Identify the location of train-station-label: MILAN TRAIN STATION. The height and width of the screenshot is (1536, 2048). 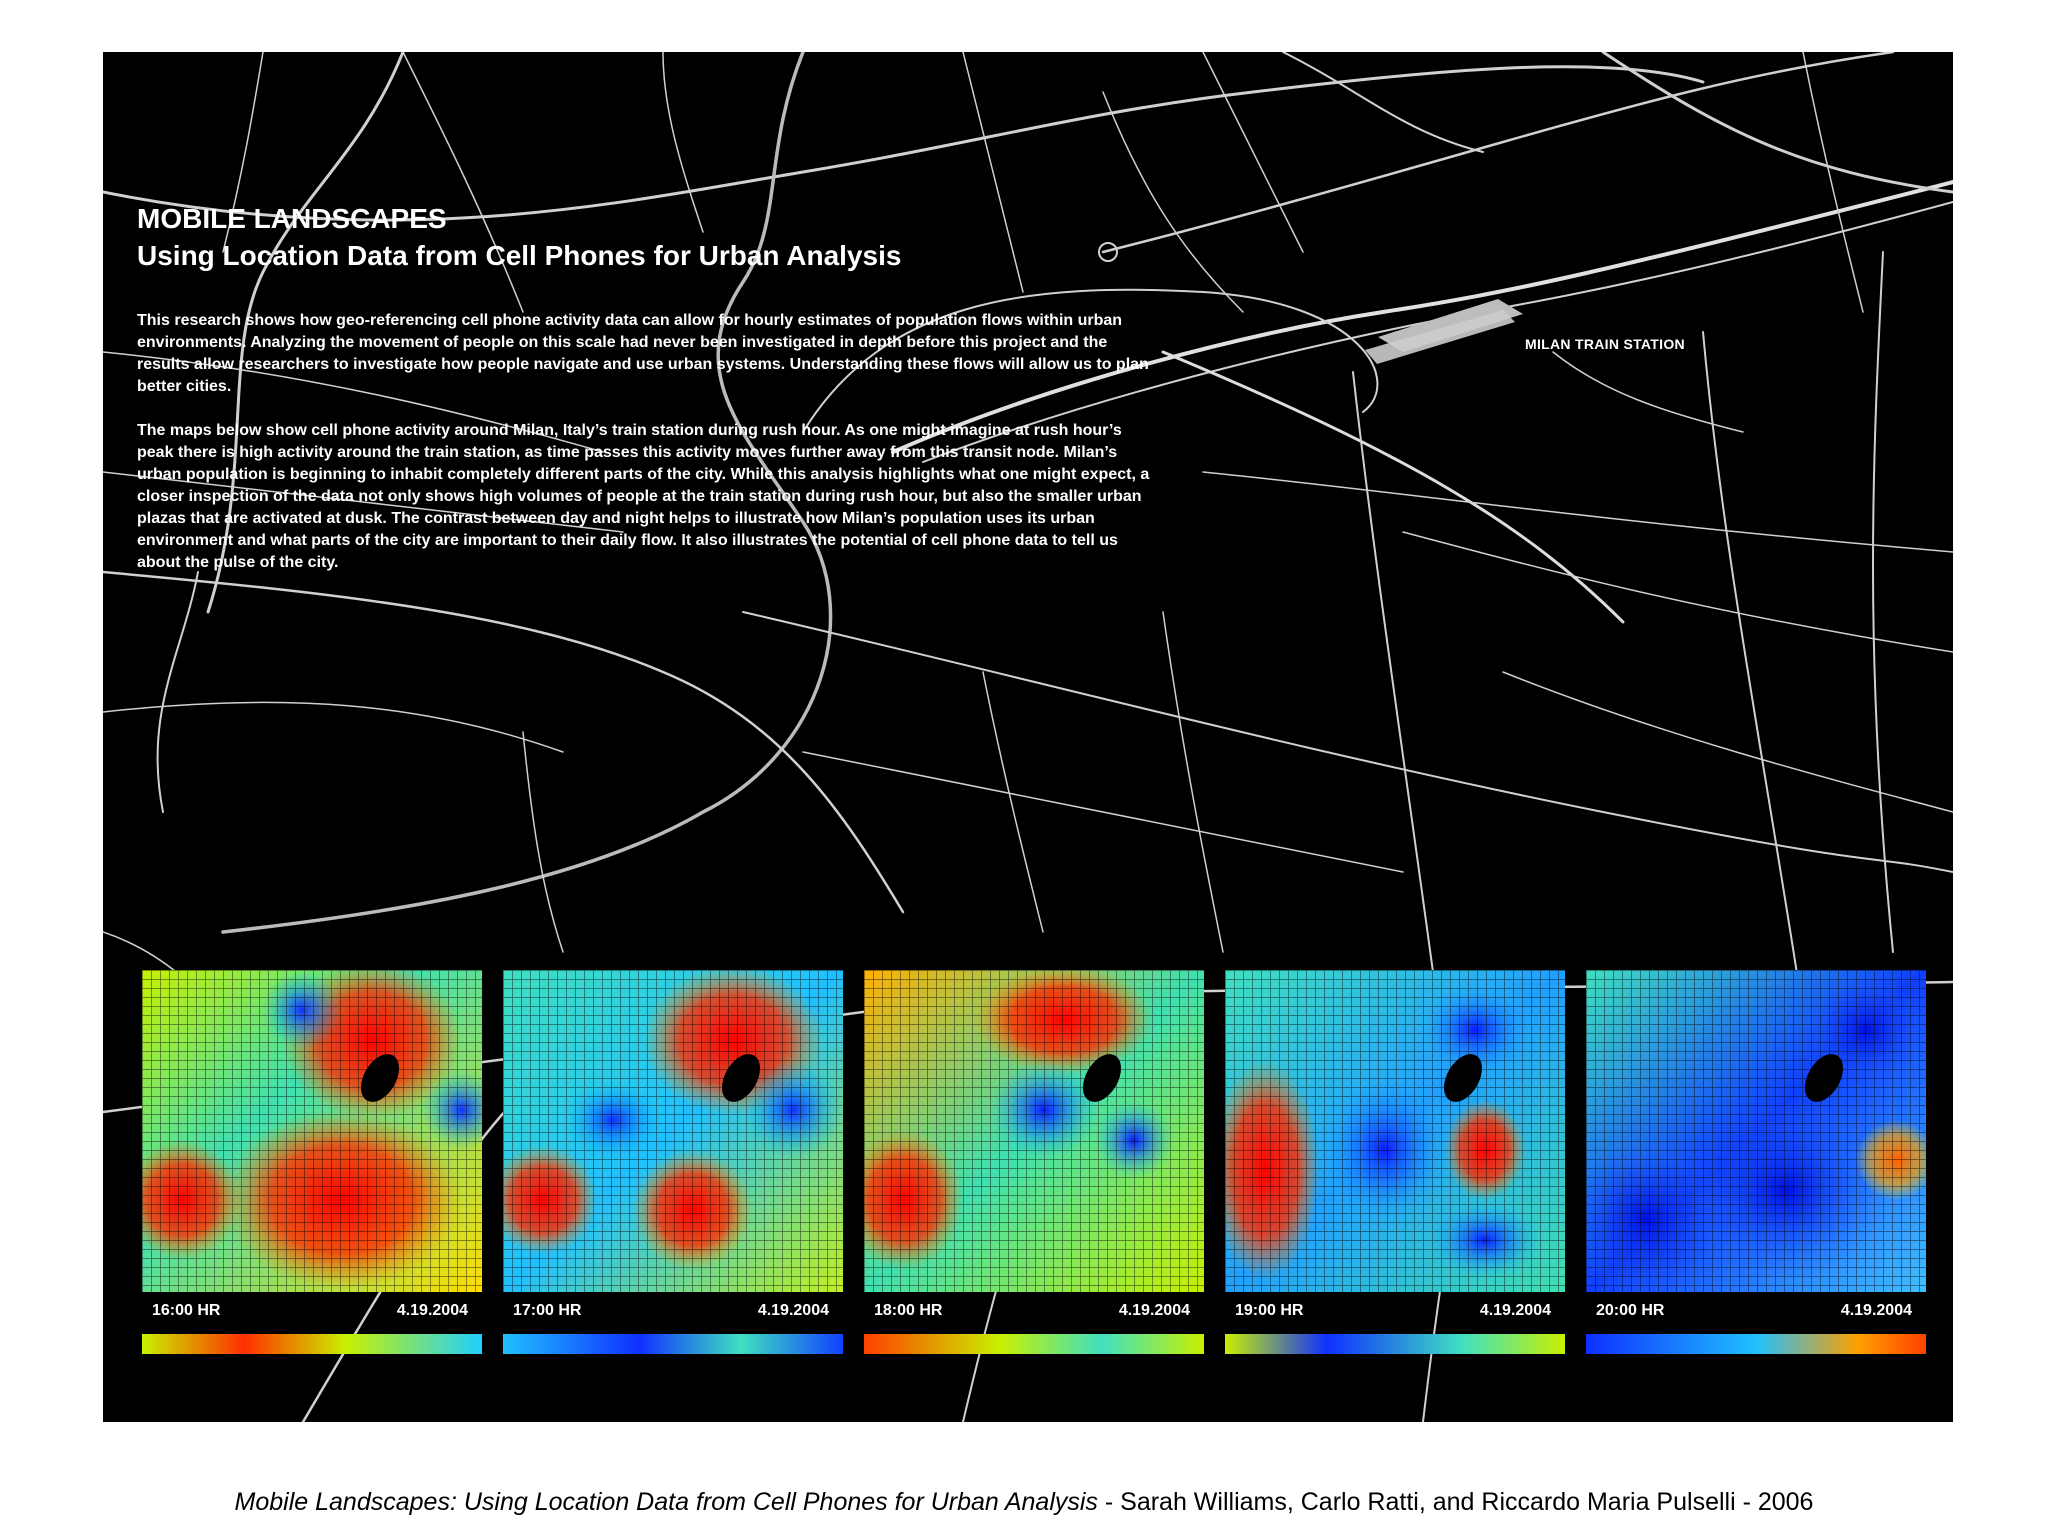
(1605, 344).